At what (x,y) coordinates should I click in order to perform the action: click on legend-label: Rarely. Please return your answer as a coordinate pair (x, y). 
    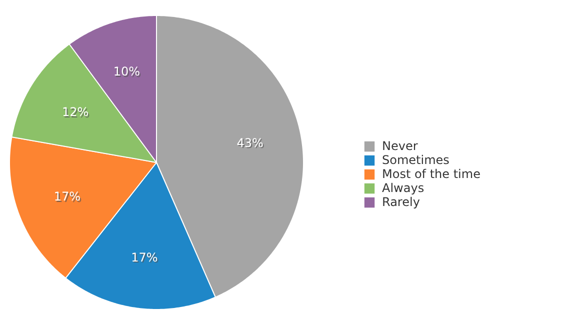
    Looking at the image, I should click on (401, 202).